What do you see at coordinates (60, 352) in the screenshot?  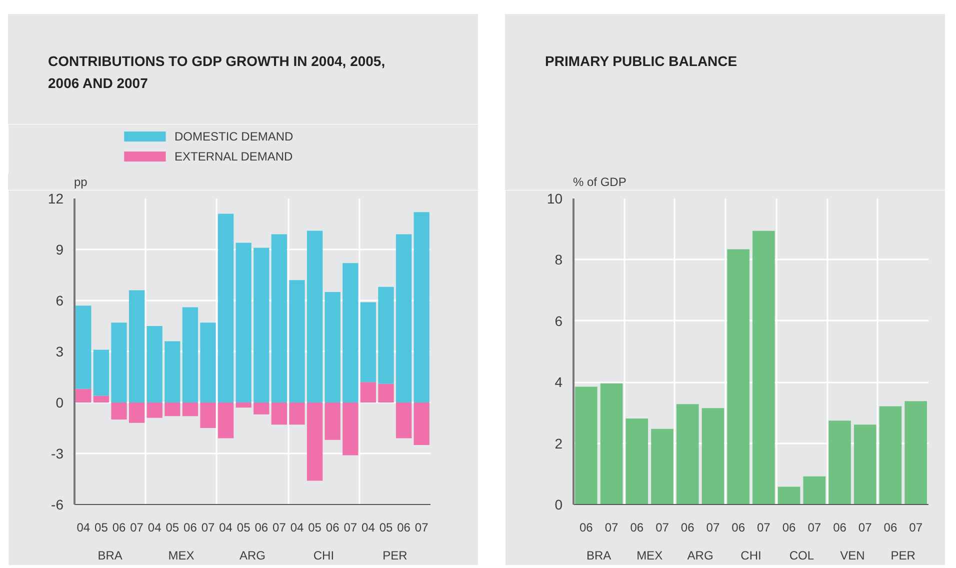 I see `y-tick-label: 3` at bounding box center [60, 352].